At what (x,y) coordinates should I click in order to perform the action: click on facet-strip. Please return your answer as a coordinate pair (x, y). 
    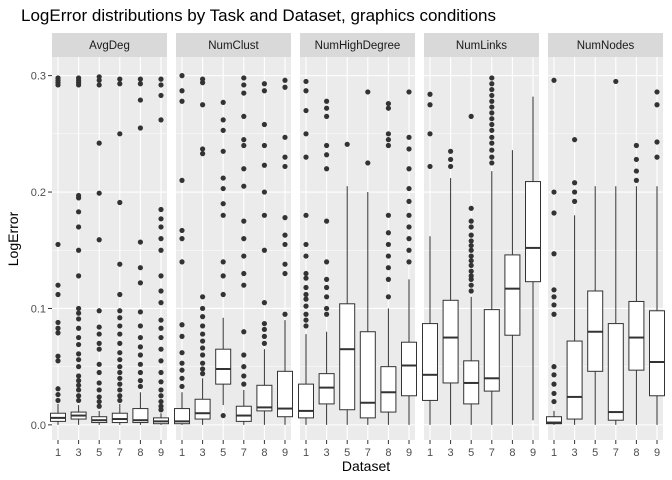
    Looking at the image, I should click on (357, 45).